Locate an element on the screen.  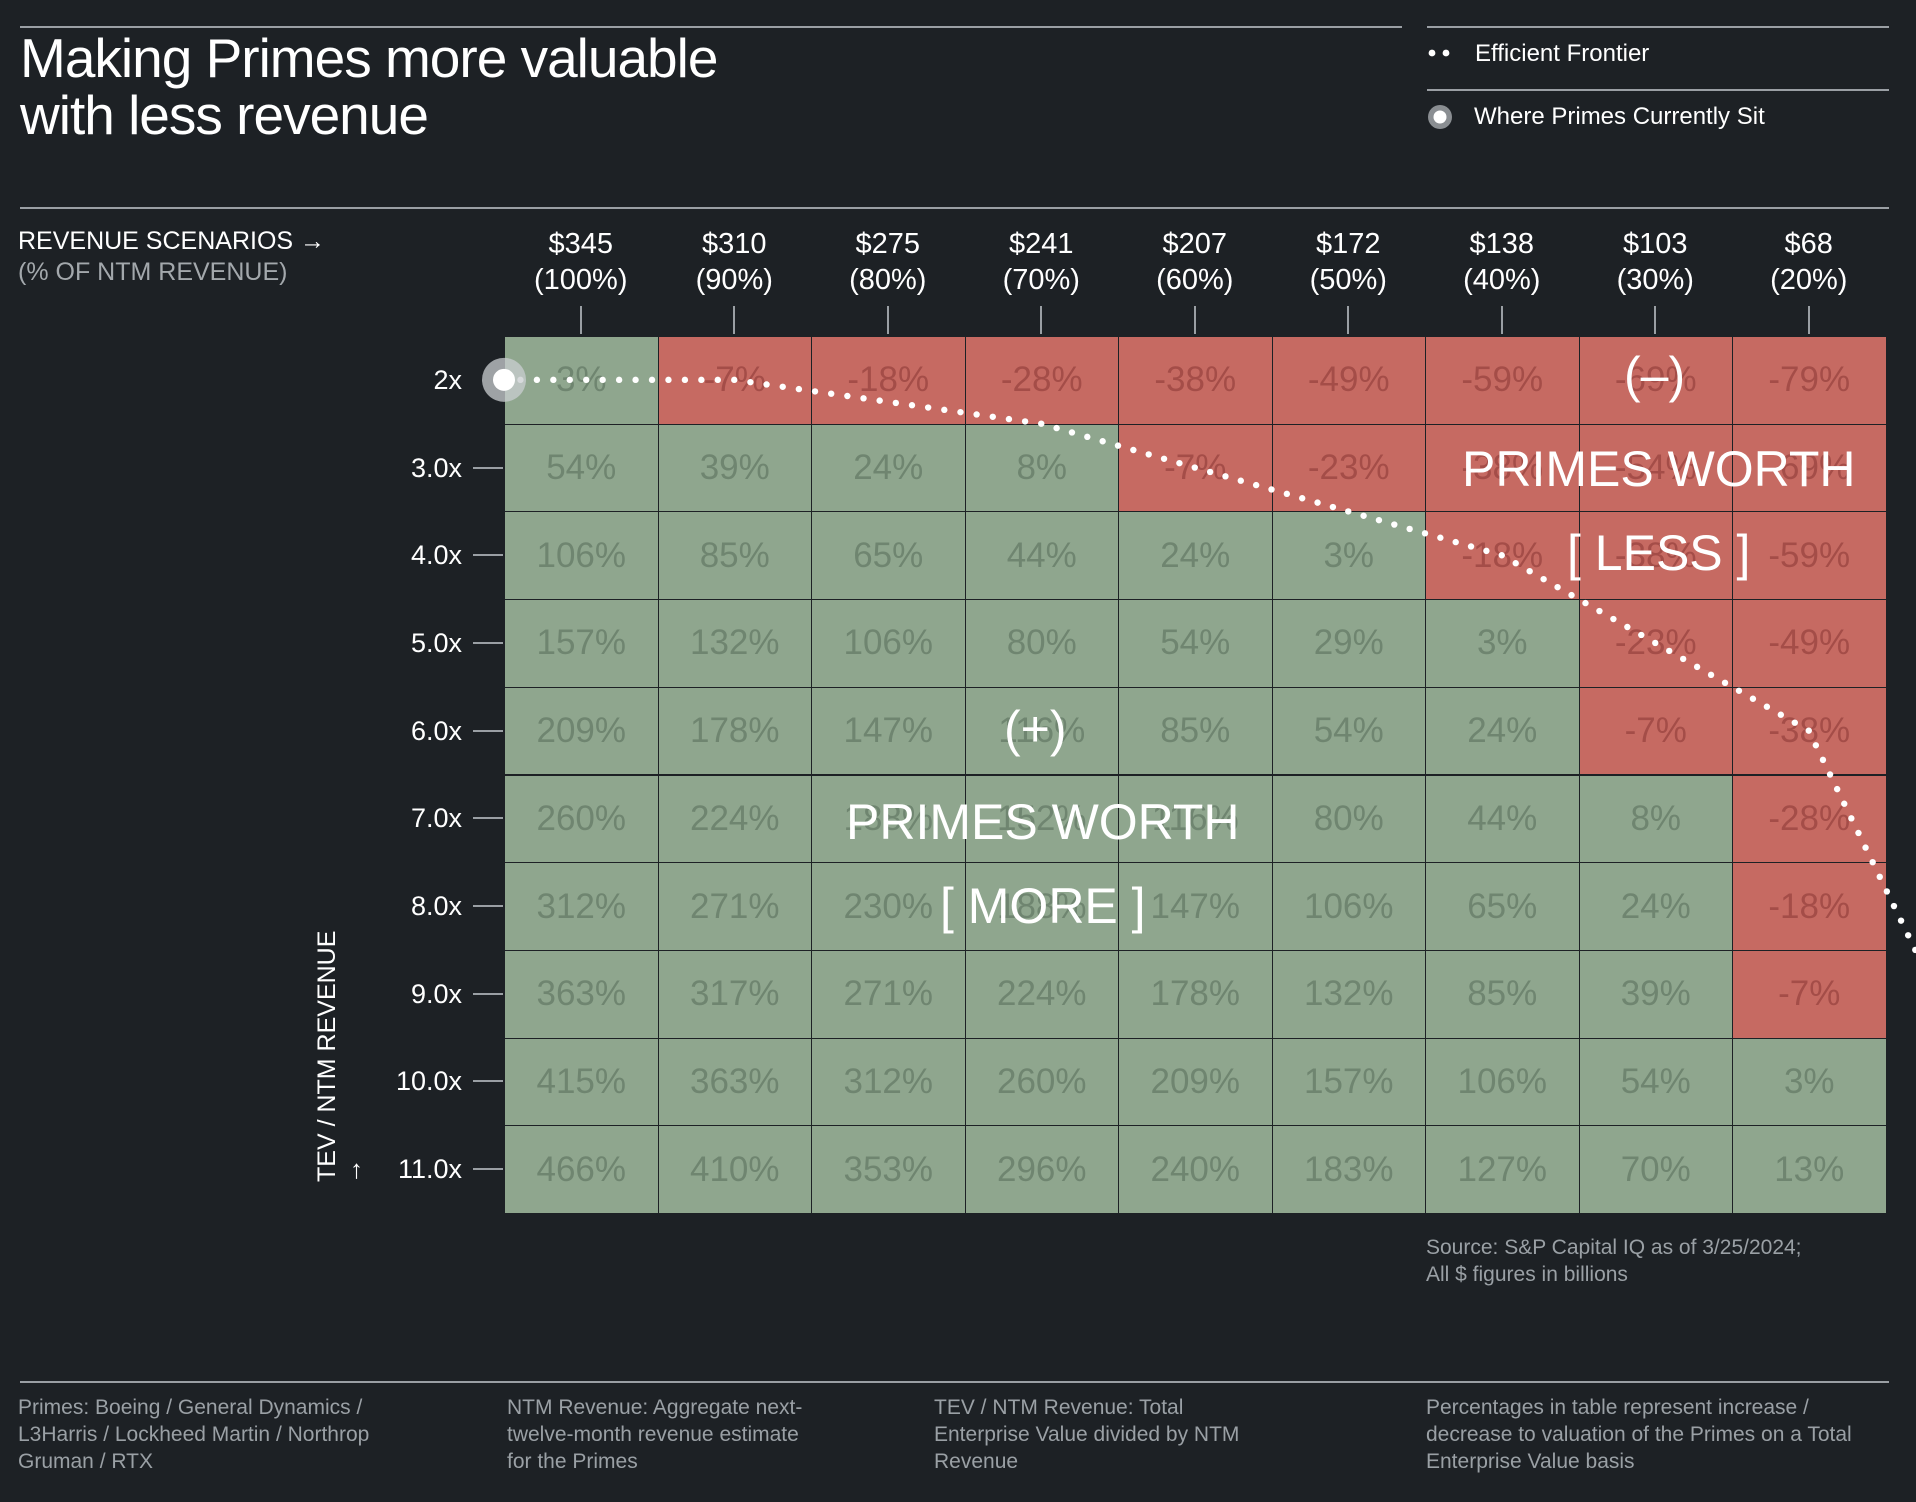
heatmap-cell: 183% is located at coordinates (1348, 1169).